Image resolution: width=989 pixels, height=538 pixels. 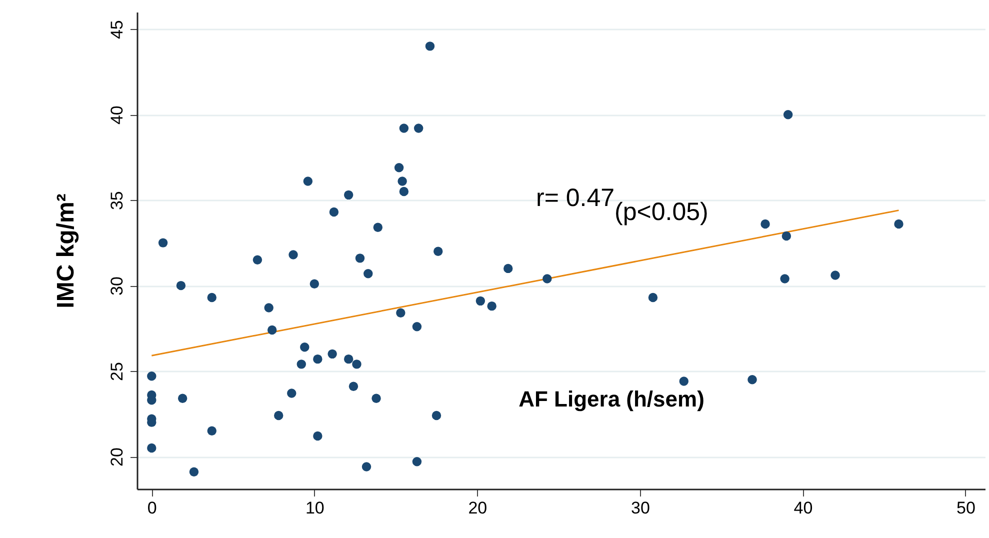 I want to click on y-axis-title: IMC kg/m², so click(x=66, y=251).